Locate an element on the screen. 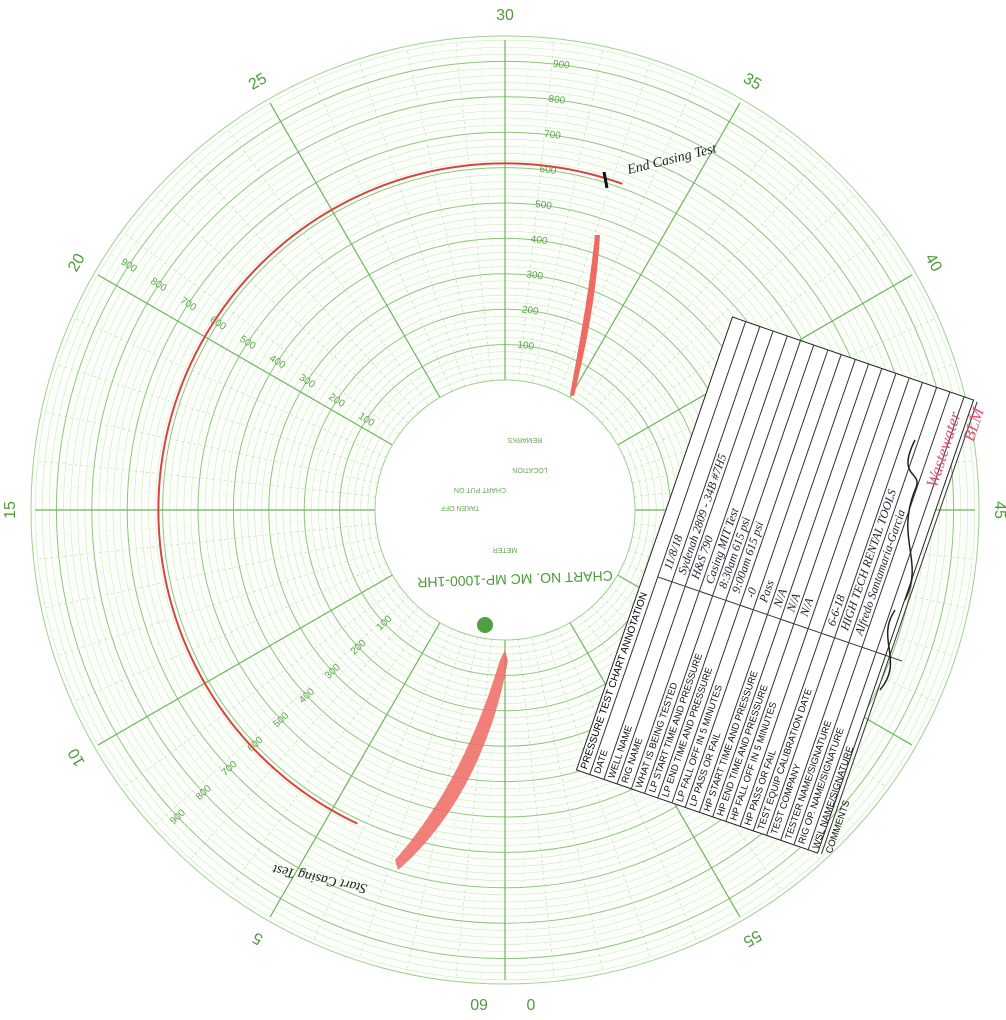  minute-label: 15 is located at coordinates (10, 510).